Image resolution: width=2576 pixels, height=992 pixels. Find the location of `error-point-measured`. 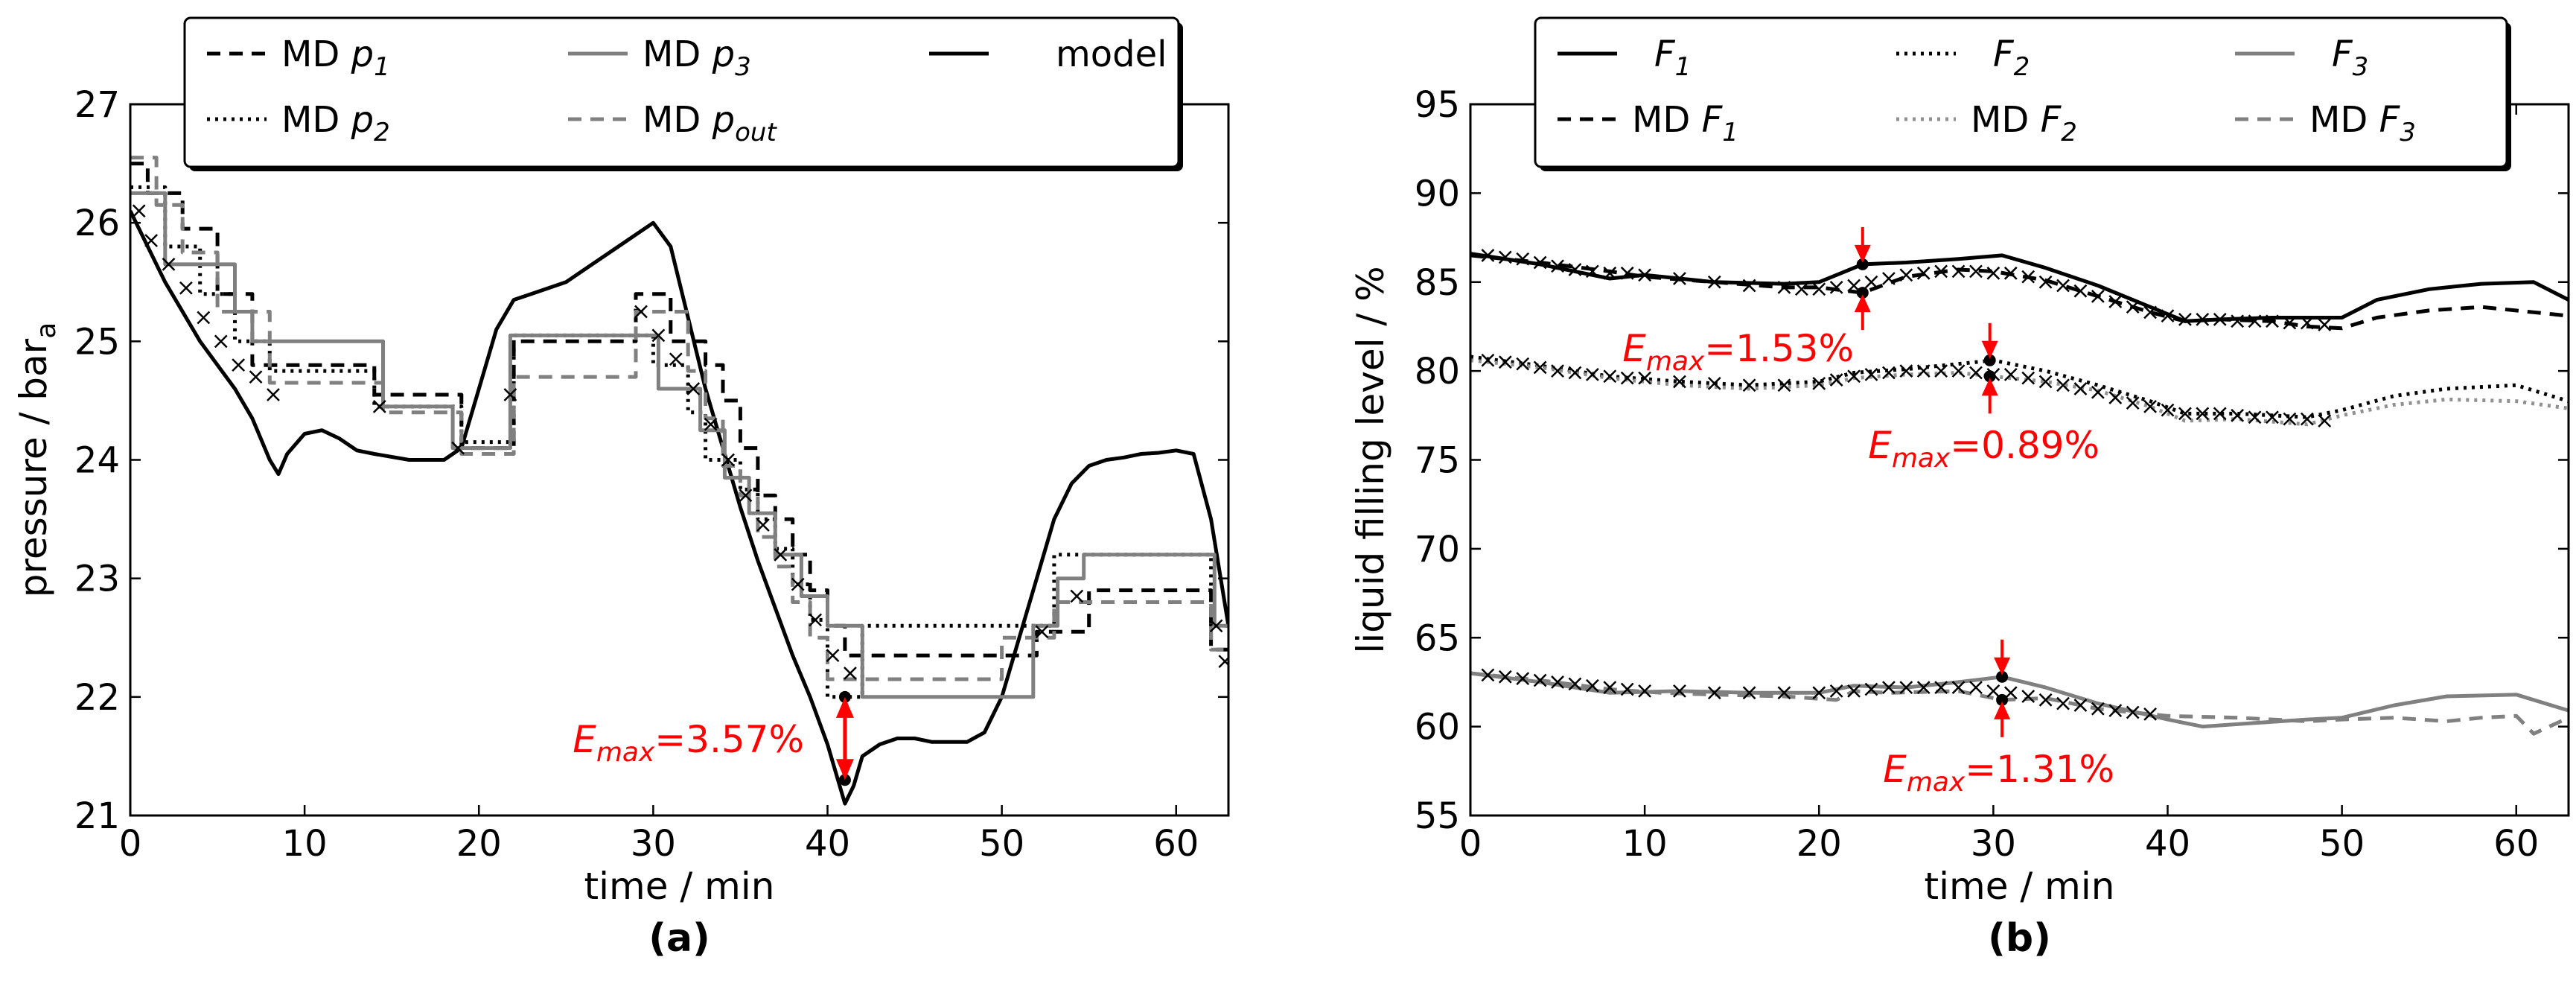

error-point-measured is located at coordinates (1863, 293).